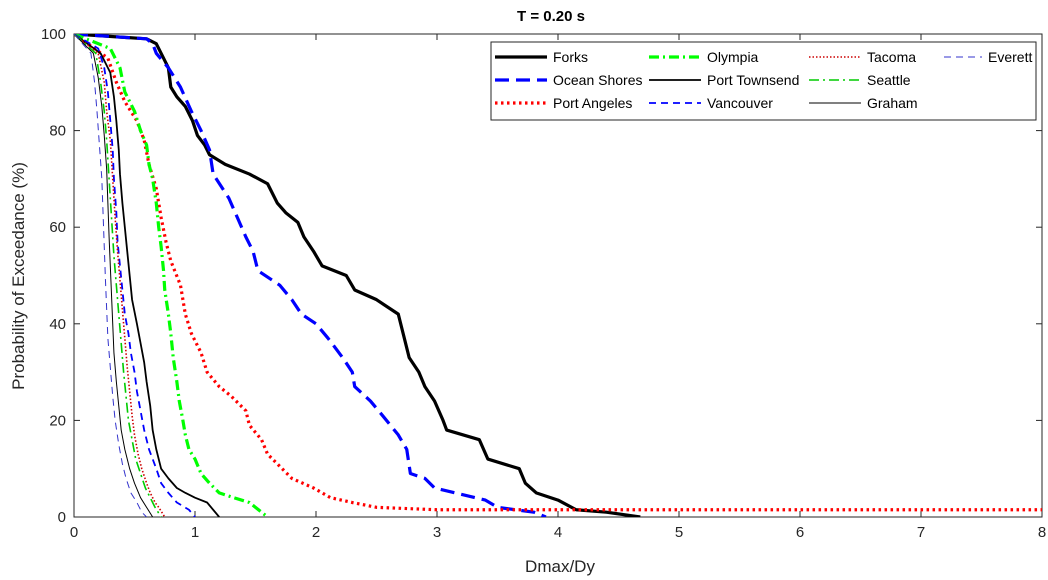 The height and width of the screenshot is (580, 1048). Describe the element at coordinates (800, 532) in the screenshot. I see `x-tick-label: 6` at that location.